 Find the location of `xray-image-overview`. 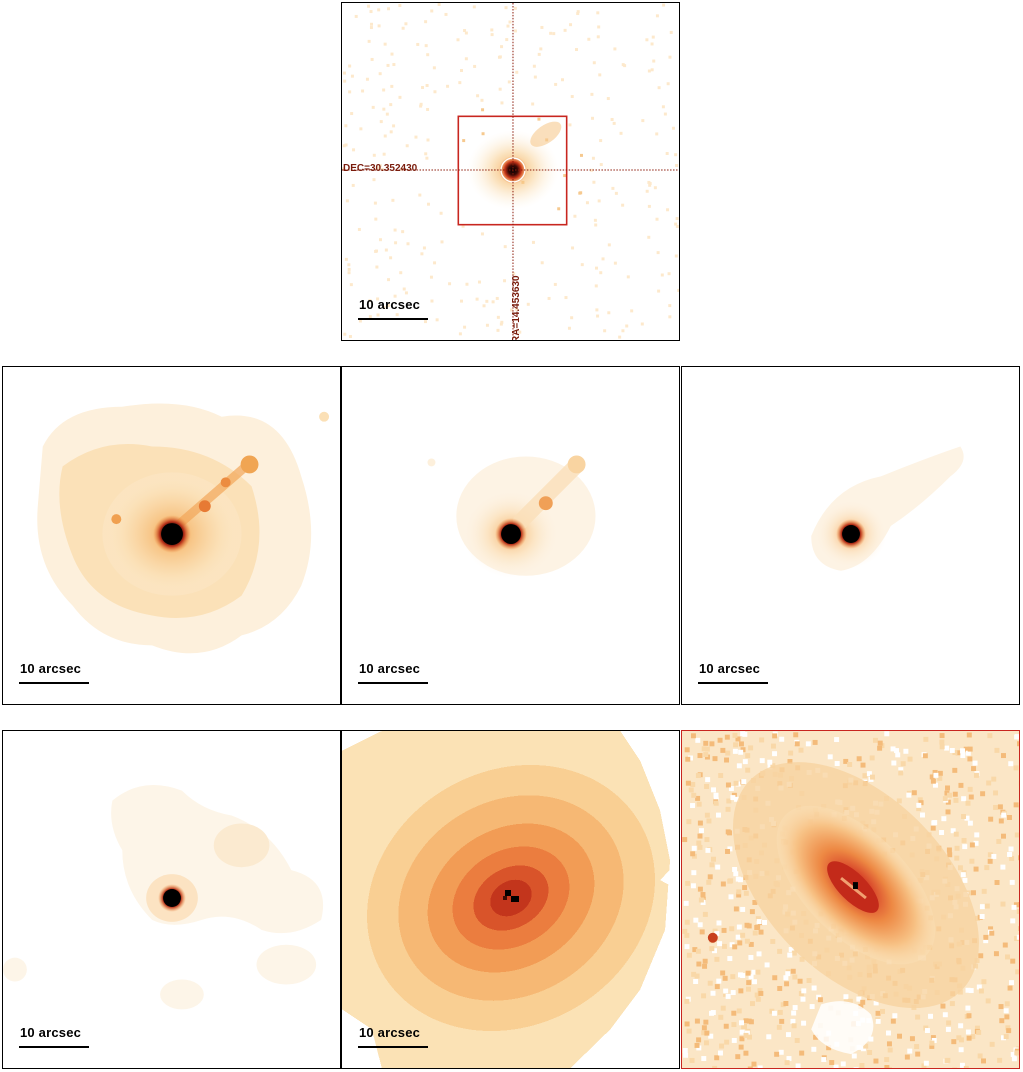

xray-image-overview is located at coordinates (510, 171).